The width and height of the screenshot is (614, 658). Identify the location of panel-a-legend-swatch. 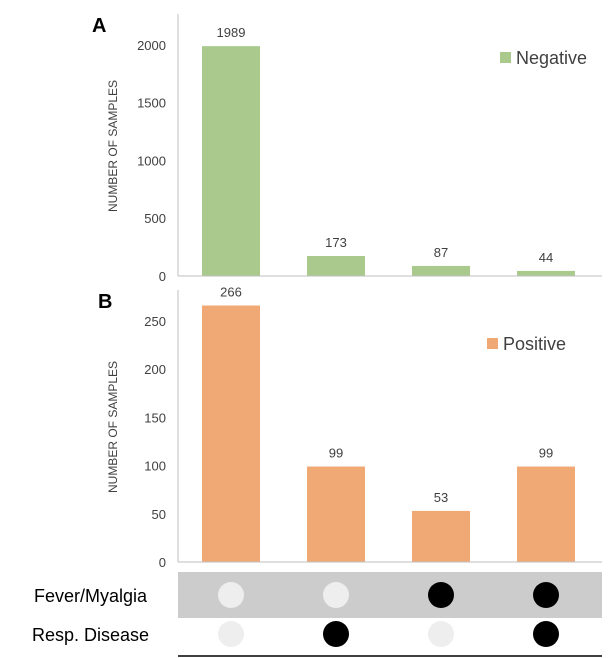
(505, 57).